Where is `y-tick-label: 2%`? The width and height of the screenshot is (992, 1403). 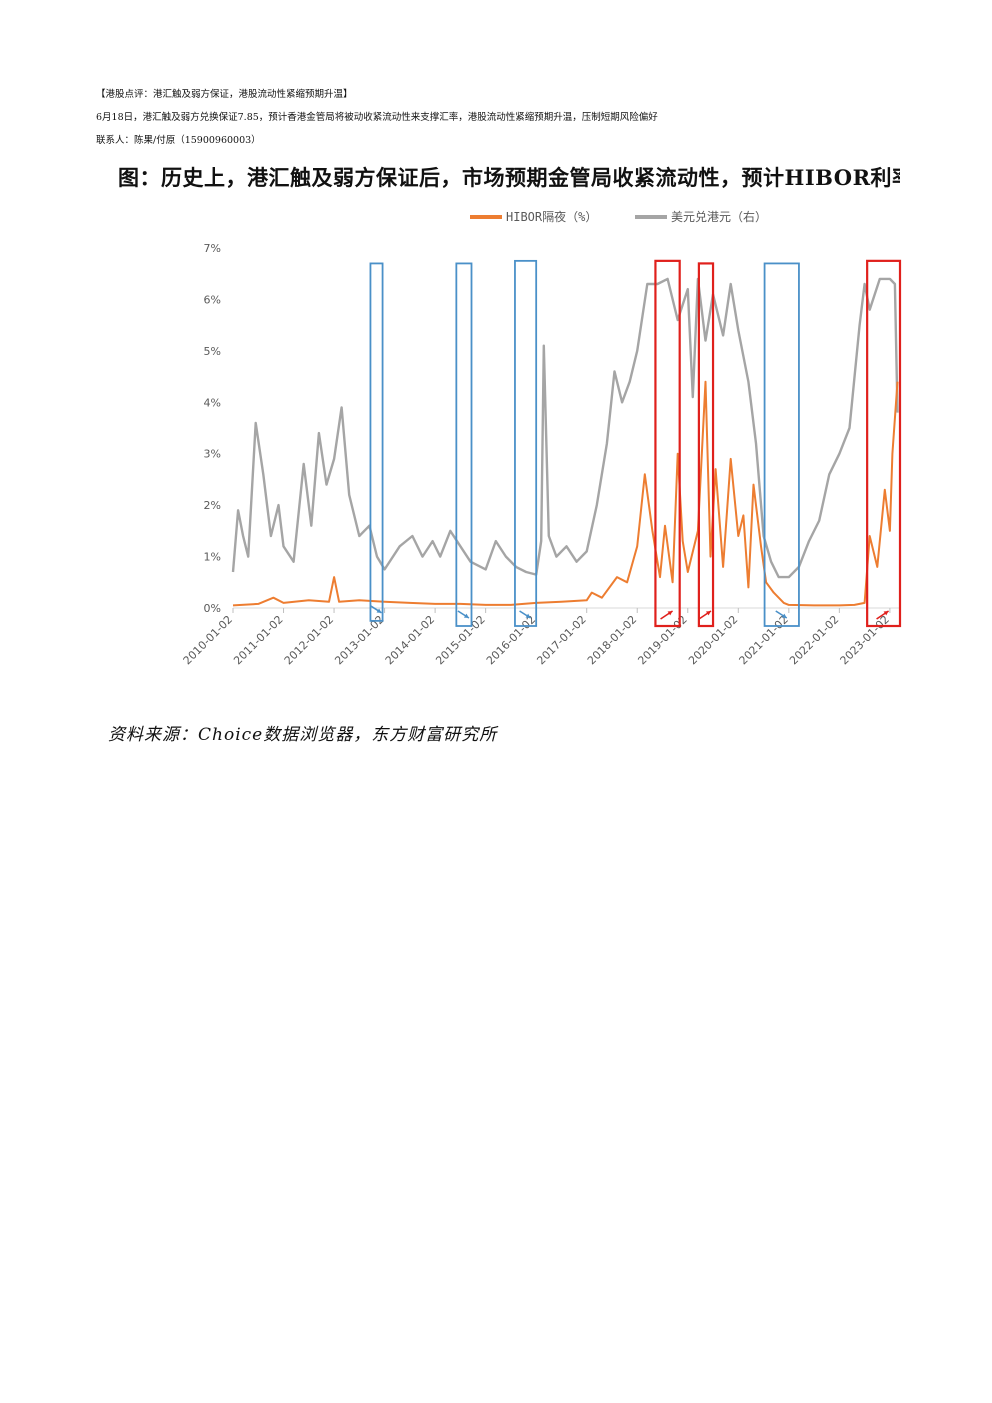 y-tick-label: 2% is located at coordinates (212, 505).